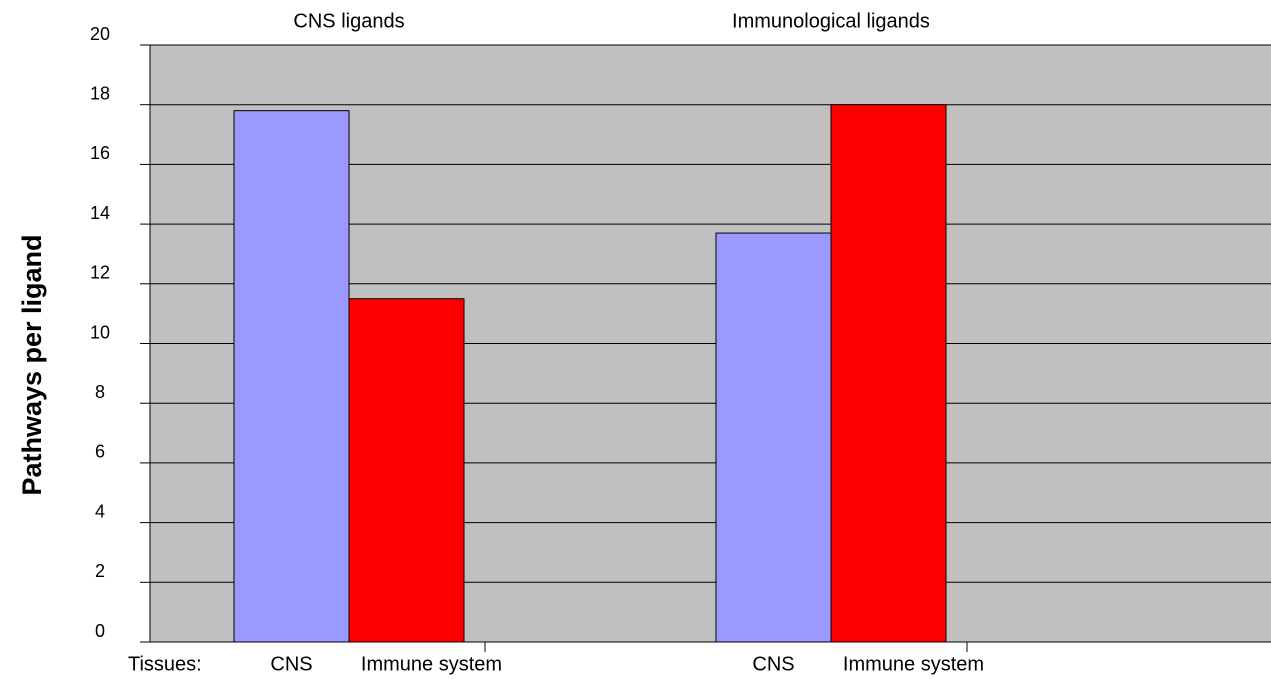  Describe the element at coordinates (100, 571) in the screenshot. I see `y-tick-label: 2` at that location.